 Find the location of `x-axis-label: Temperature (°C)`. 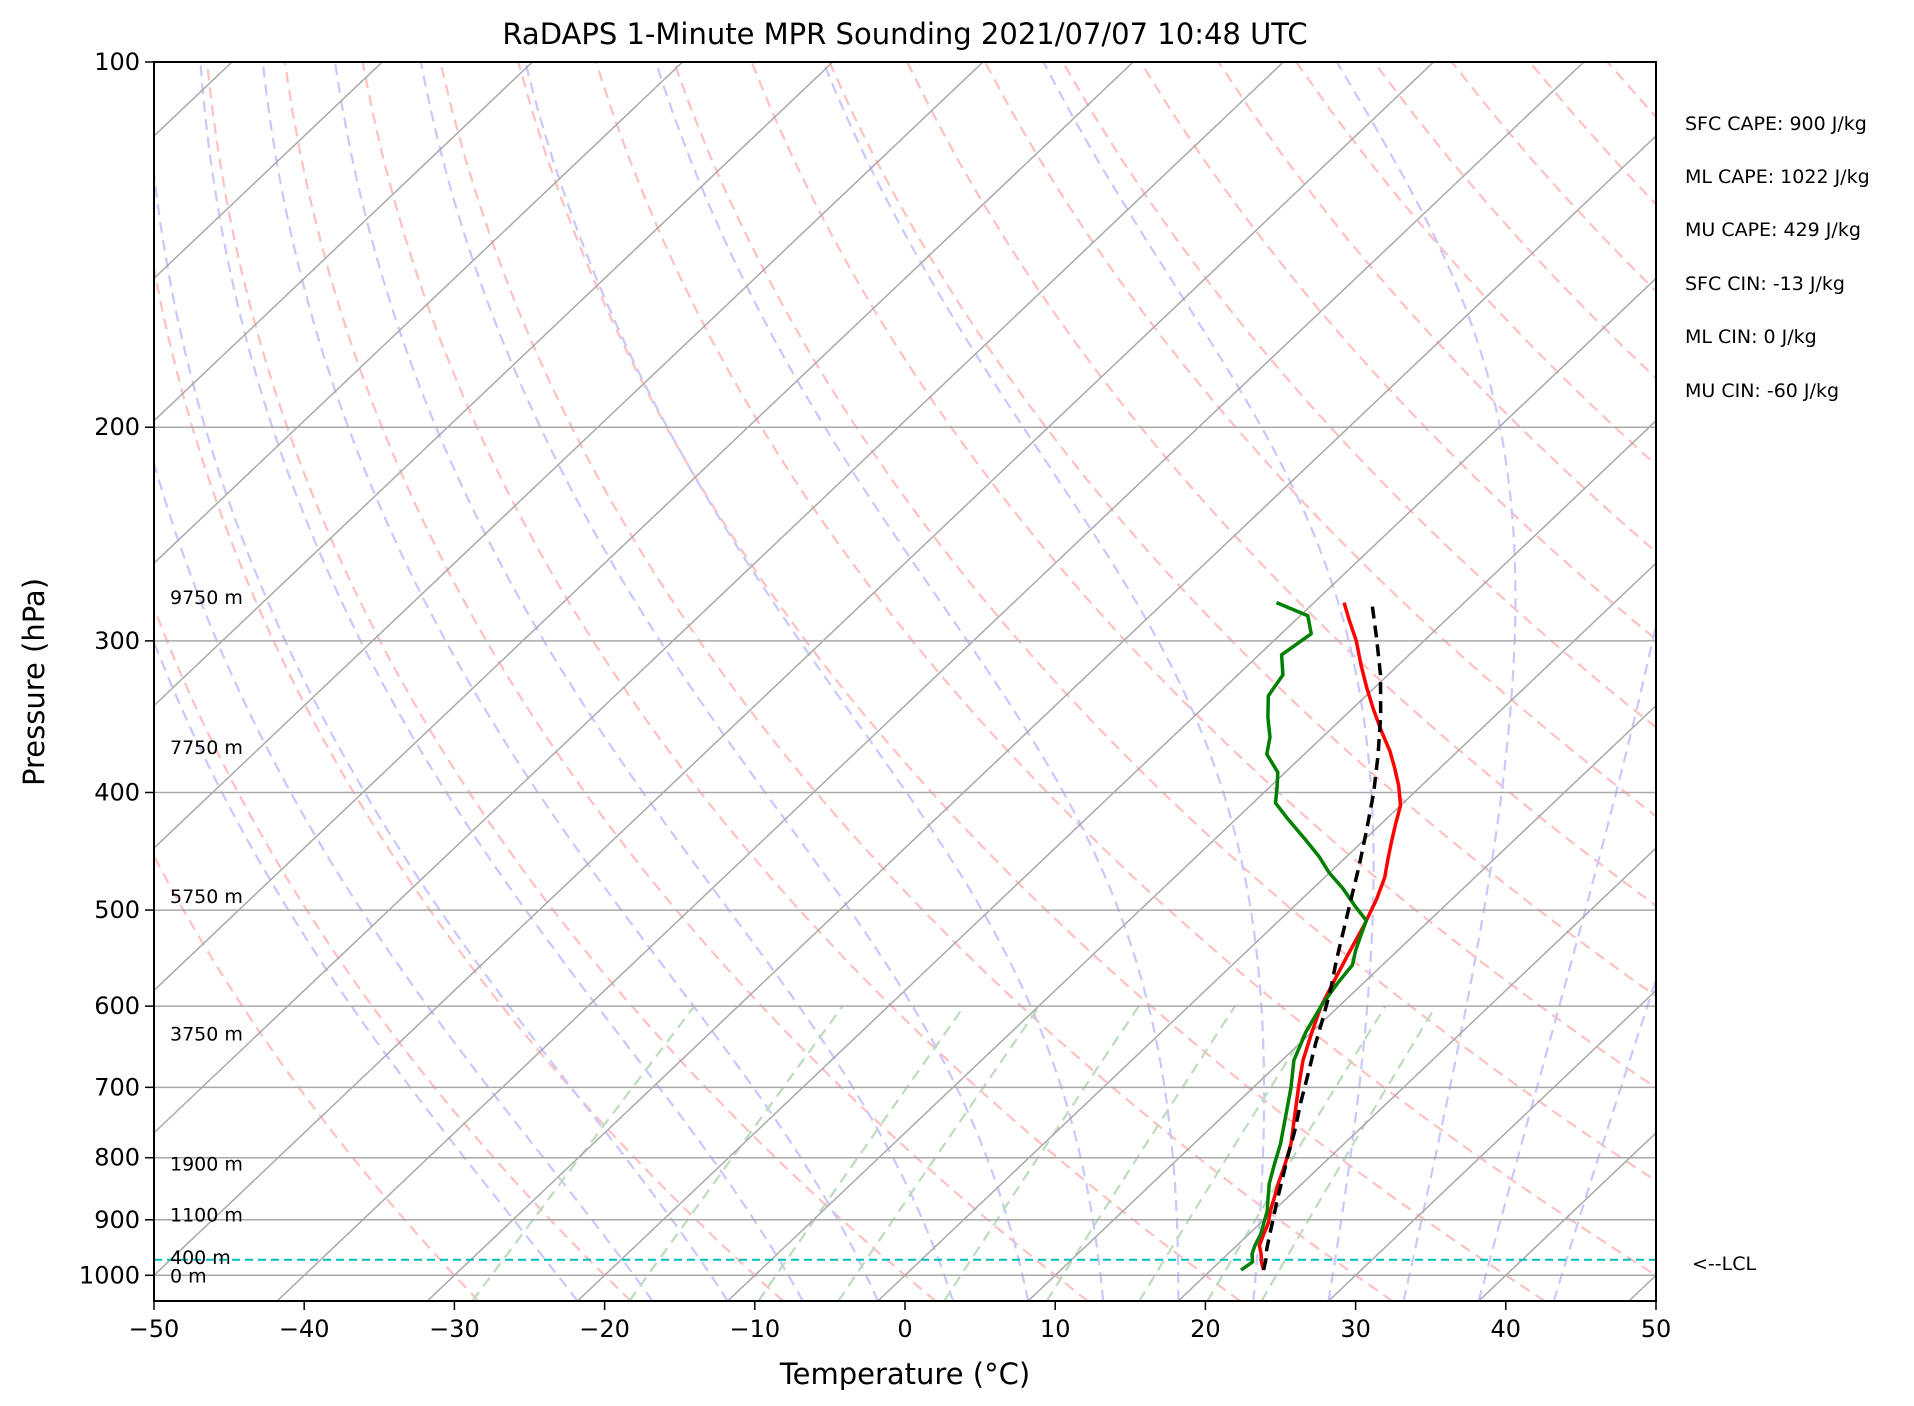

x-axis-label: Temperature (°C) is located at coordinates (904, 1374).